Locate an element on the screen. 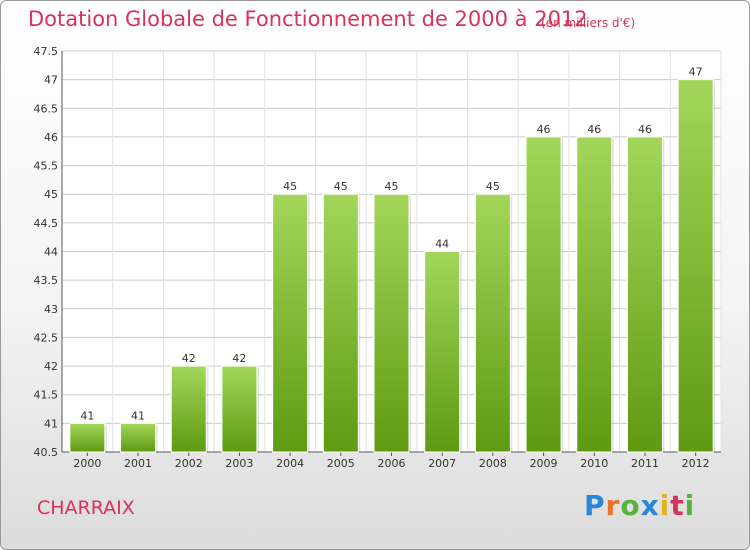 Image resolution: width=750 pixels, height=550 pixels. logo-letter: o is located at coordinates (630, 505).